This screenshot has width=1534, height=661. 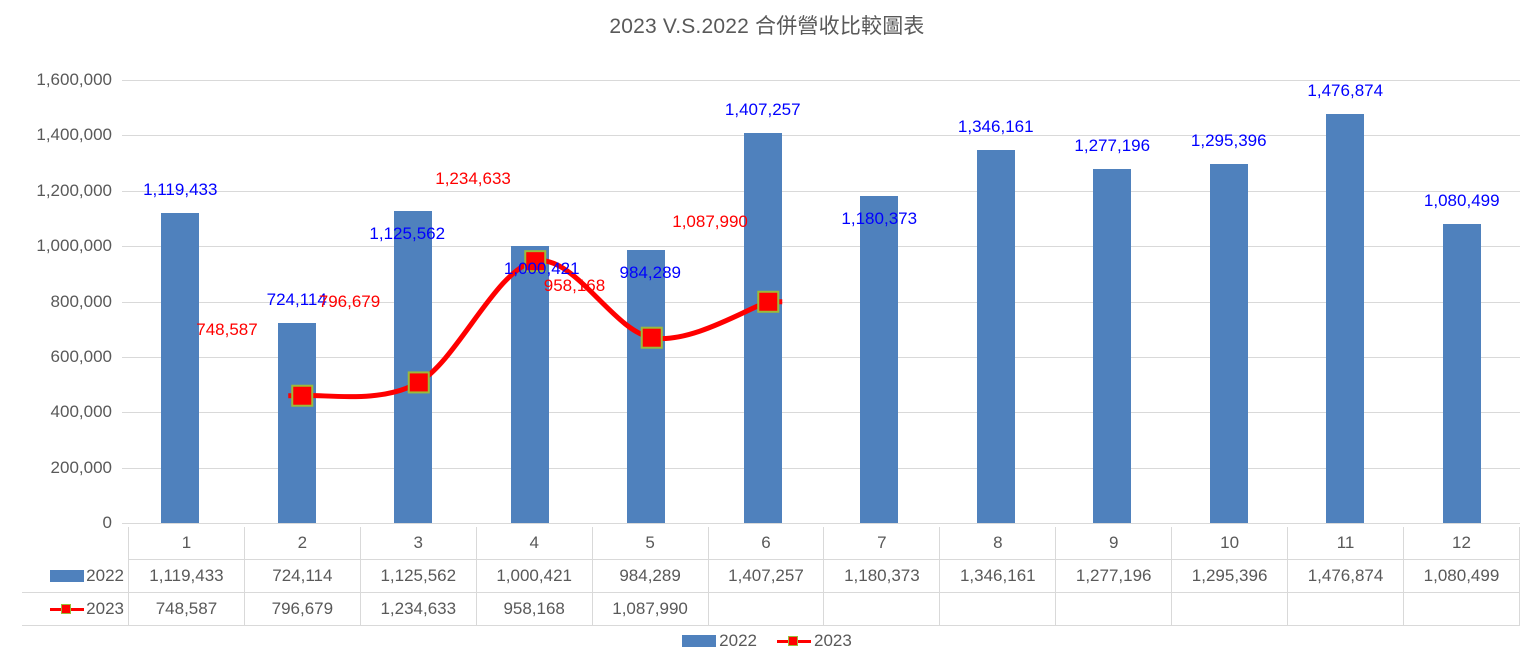 What do you see at coordinates (74, 135) in the screenshot?
I see `y-axis-tick-label: 1,400,000` at bounding box center [74, 135].